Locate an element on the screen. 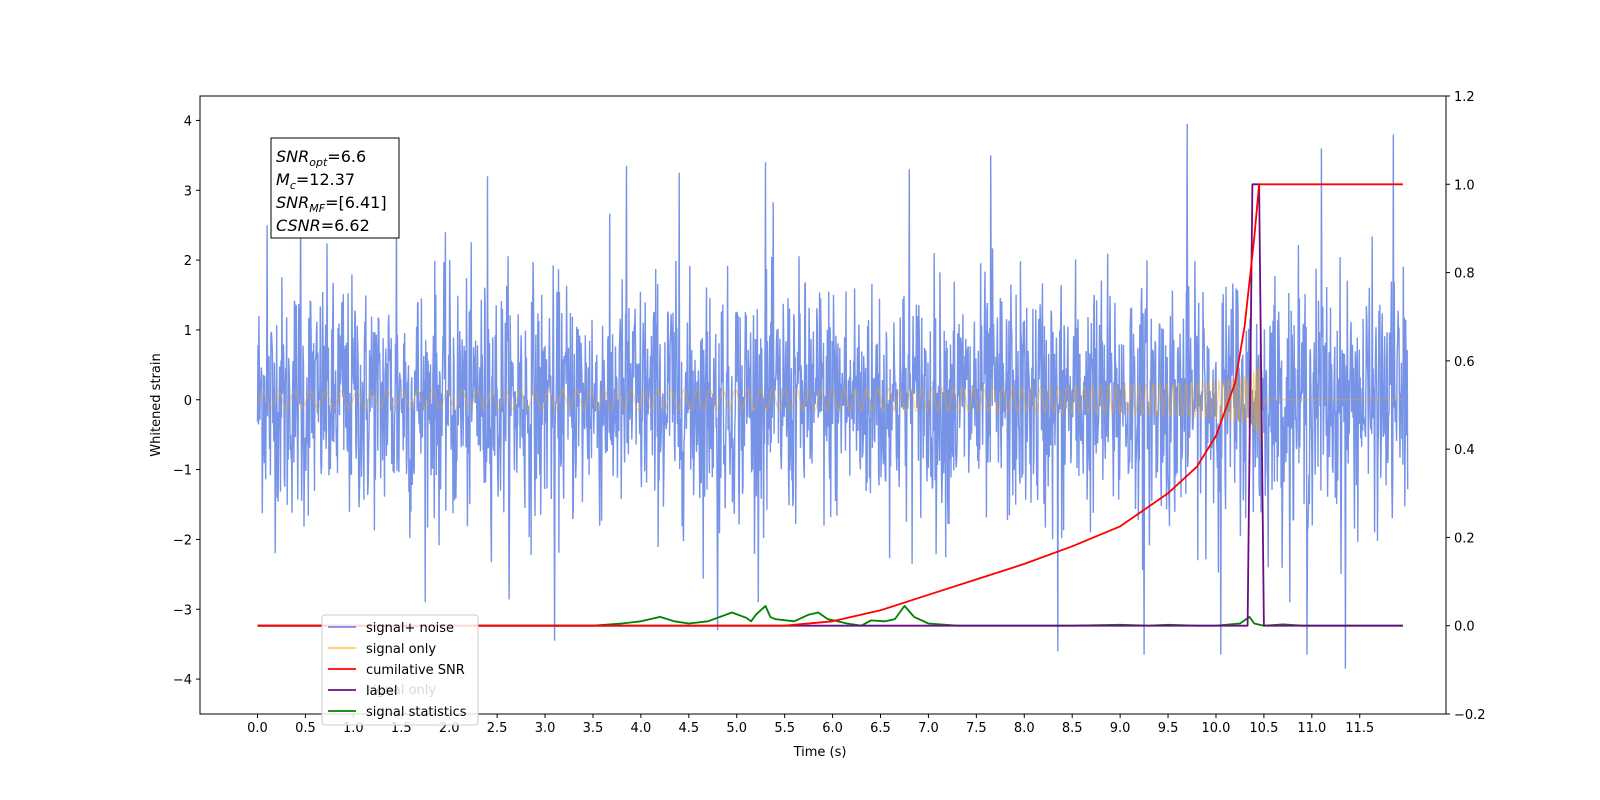  legend-frame is located at coordinates (400, 670).